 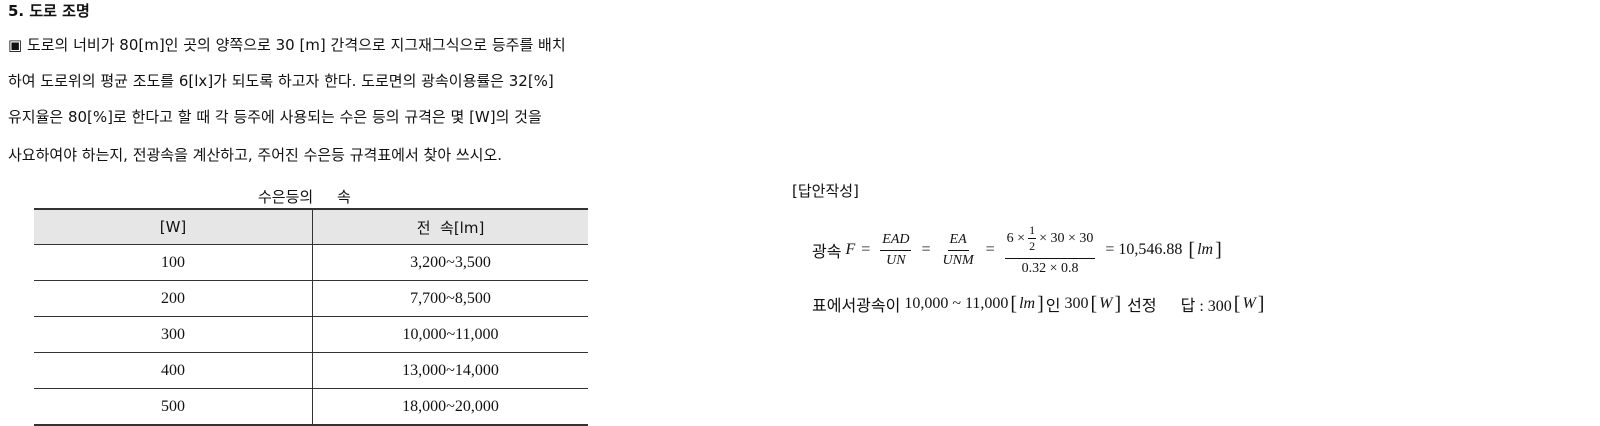 I want to click on sel-text-3: 선정, so click(x=1142, y=305).